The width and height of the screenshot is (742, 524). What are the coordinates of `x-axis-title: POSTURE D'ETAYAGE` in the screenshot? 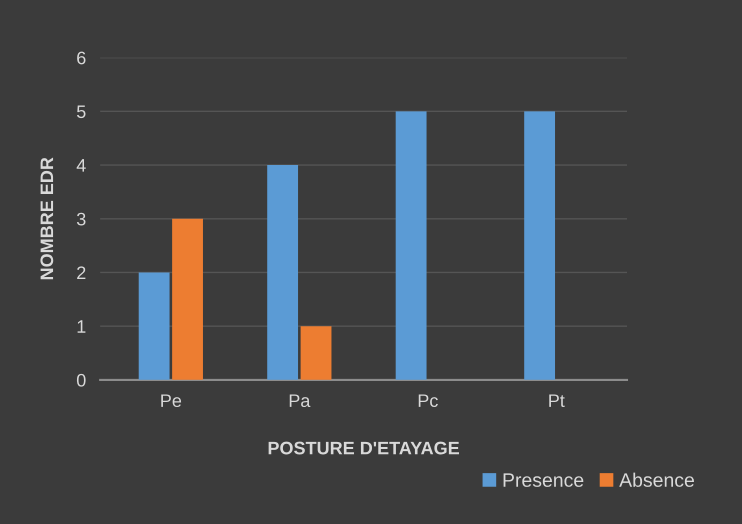 It's located at (364, 448).